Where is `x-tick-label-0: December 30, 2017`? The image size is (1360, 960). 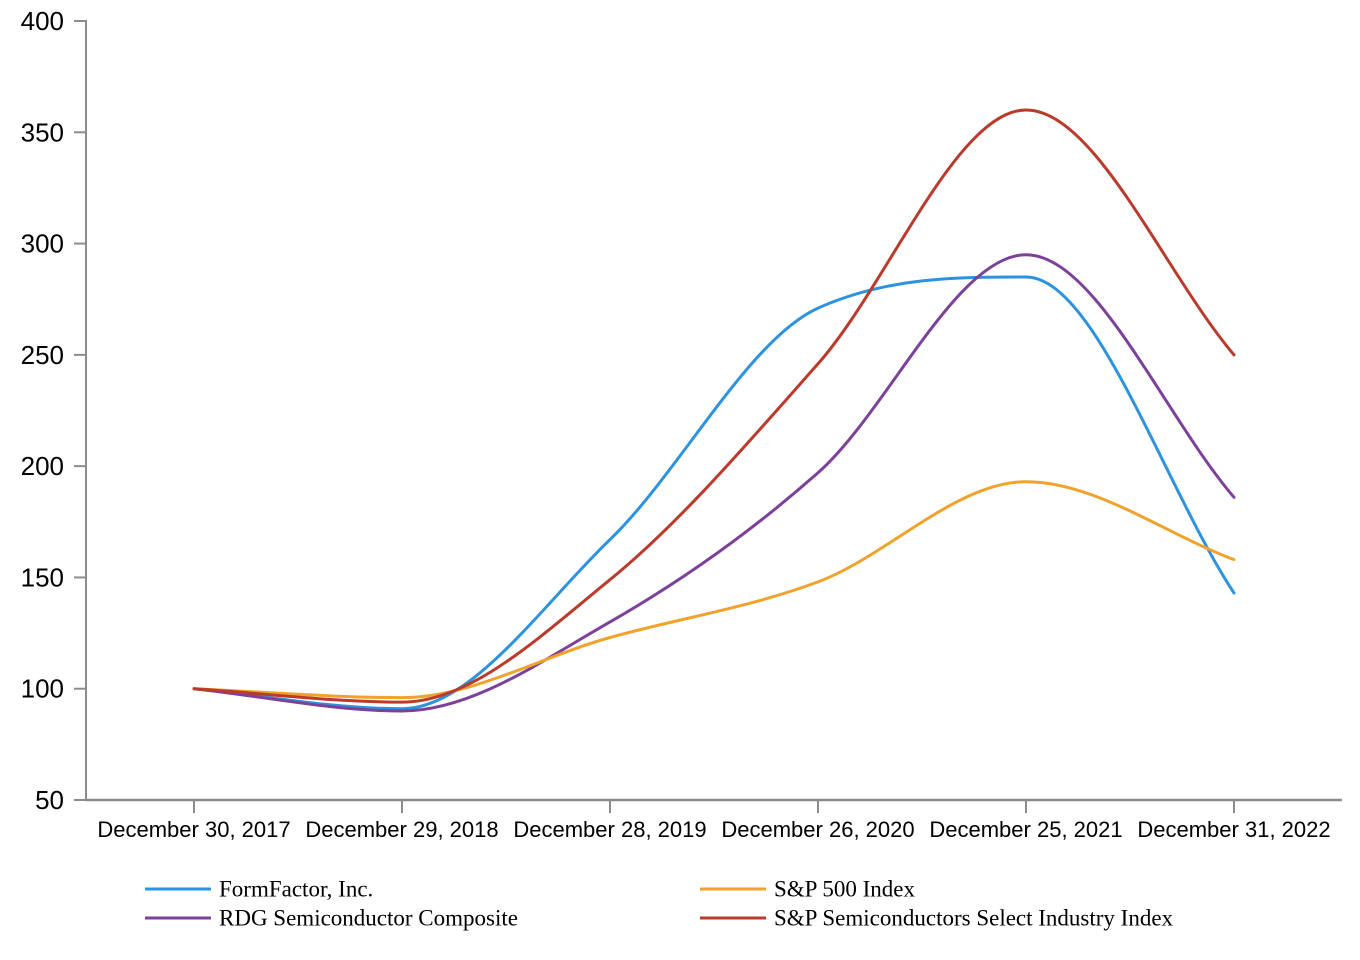 x-tick-label-0: December 30, 2017 is located at coordinates (193, 829).